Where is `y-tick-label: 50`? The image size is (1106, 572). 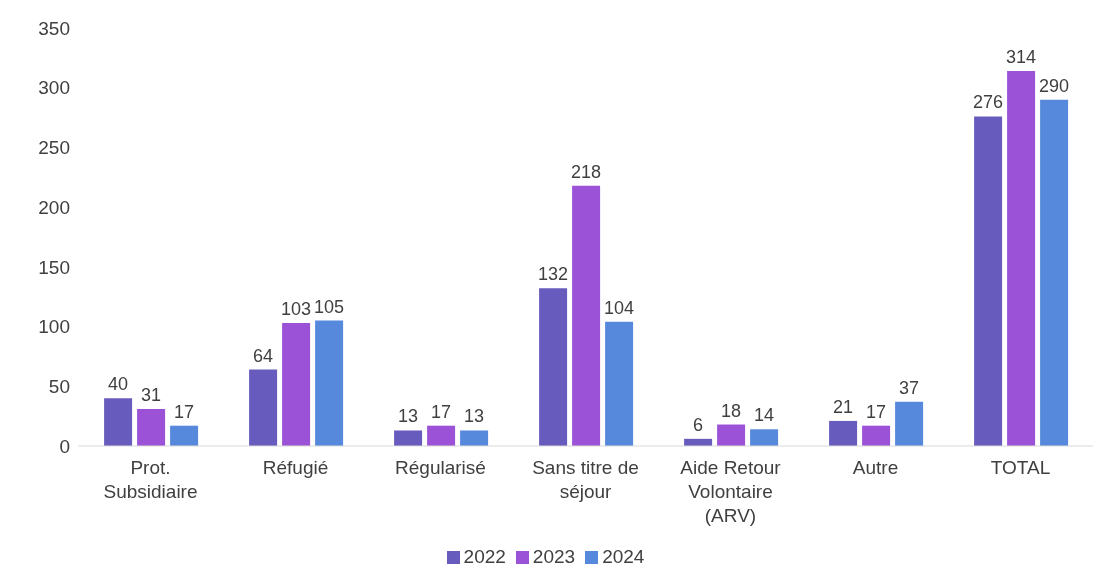
y-tick-label: 50 is located at coordinates (59, 387).